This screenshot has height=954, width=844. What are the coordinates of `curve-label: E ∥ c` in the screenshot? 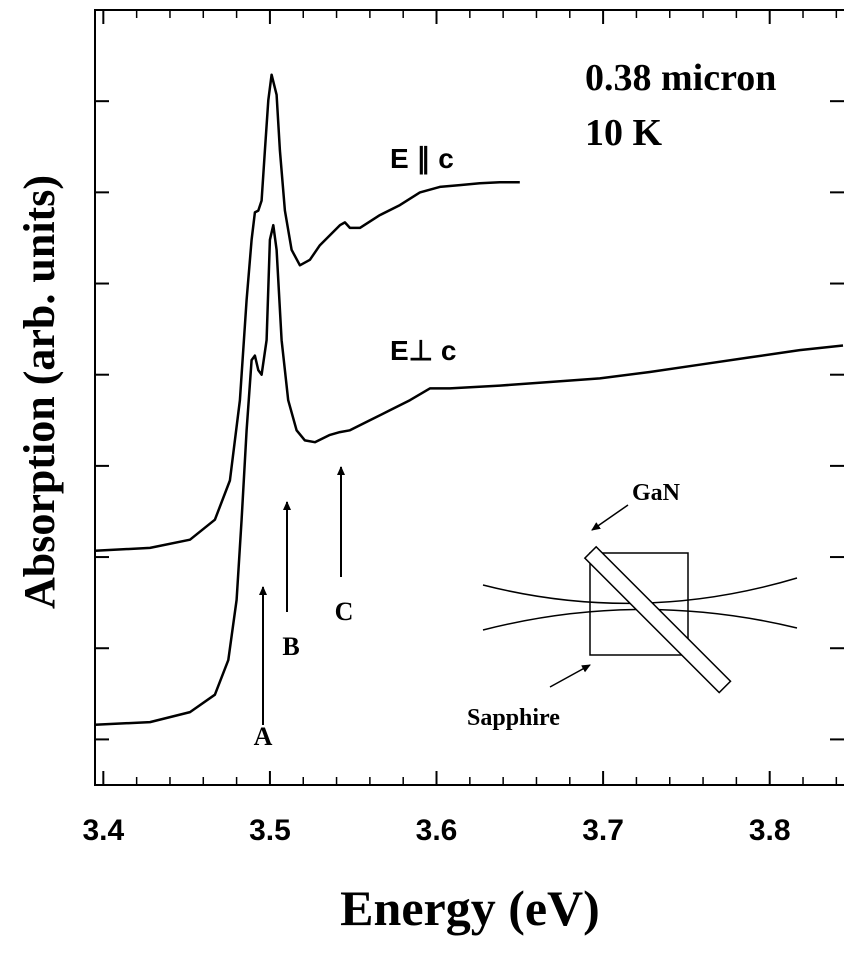 It's located at (422, 159).